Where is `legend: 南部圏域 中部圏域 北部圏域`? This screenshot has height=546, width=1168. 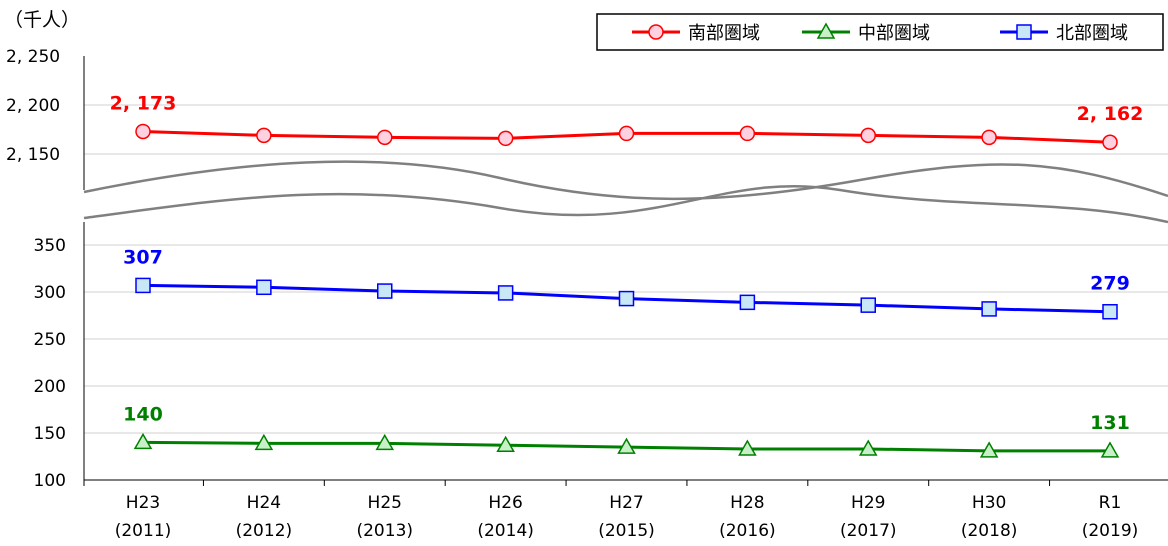
legend: 南部圏域 中部圏域 北部圏域 is located at coordinates (880, 32).